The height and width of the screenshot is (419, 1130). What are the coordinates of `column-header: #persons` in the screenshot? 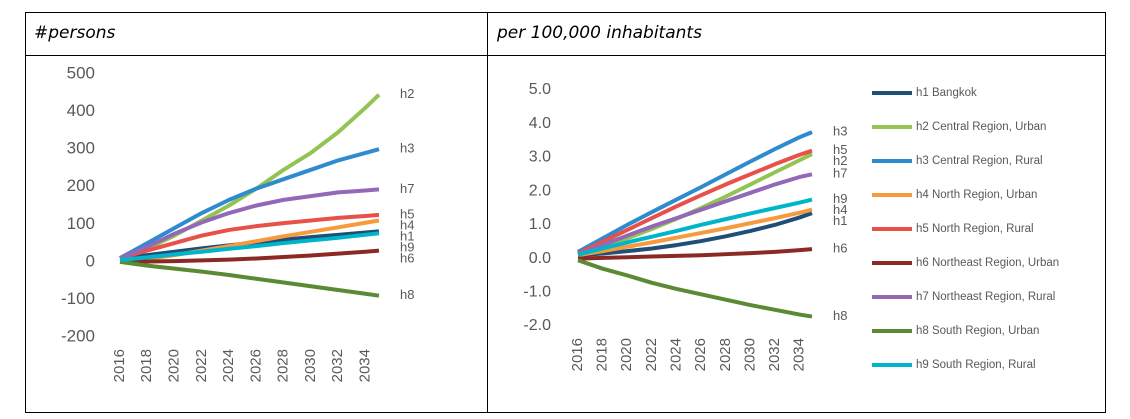 It's located at (75, 33).